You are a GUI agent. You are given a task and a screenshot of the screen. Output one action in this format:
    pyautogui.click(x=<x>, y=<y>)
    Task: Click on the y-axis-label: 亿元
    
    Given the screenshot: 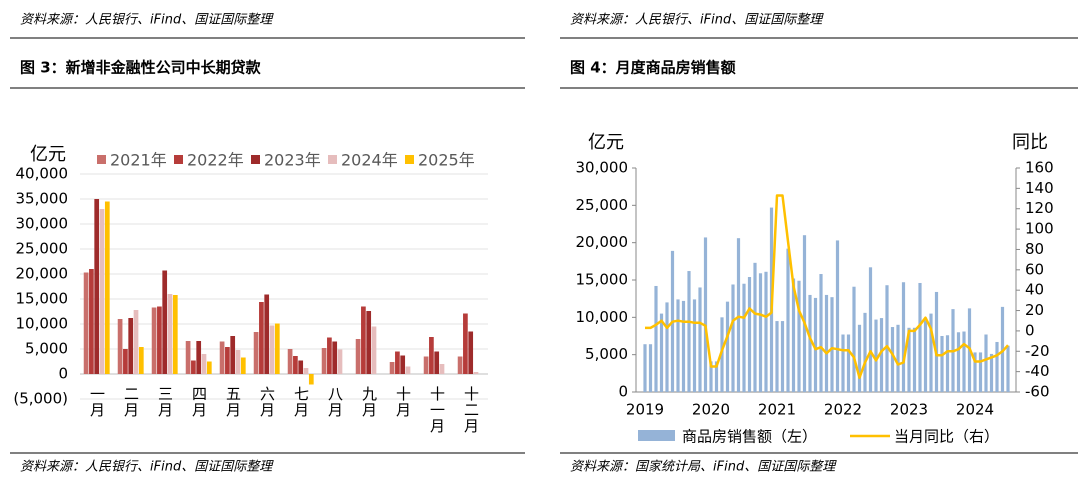 What is the action you would take?
    pyautogui.click(x=606, y=142)
    